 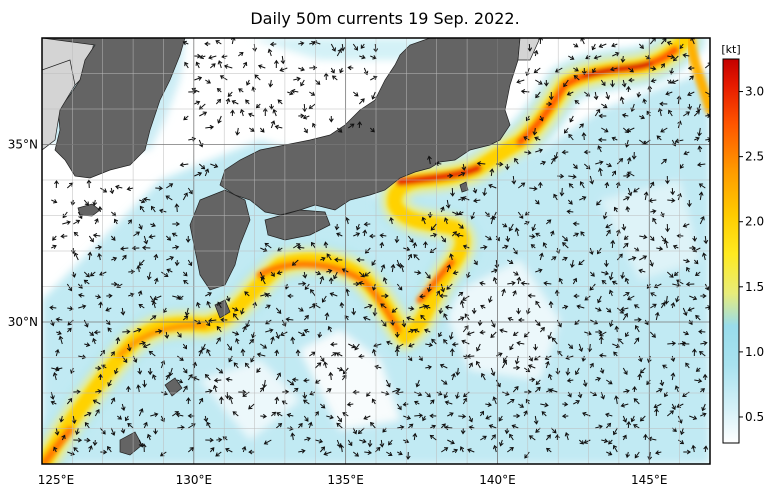 What do you see at coordinates (353, 480) in the screenshot?
I see `lon-axis: 125°E 130°E 135°E 140°E 145°E` at bounding box center [353, 480].